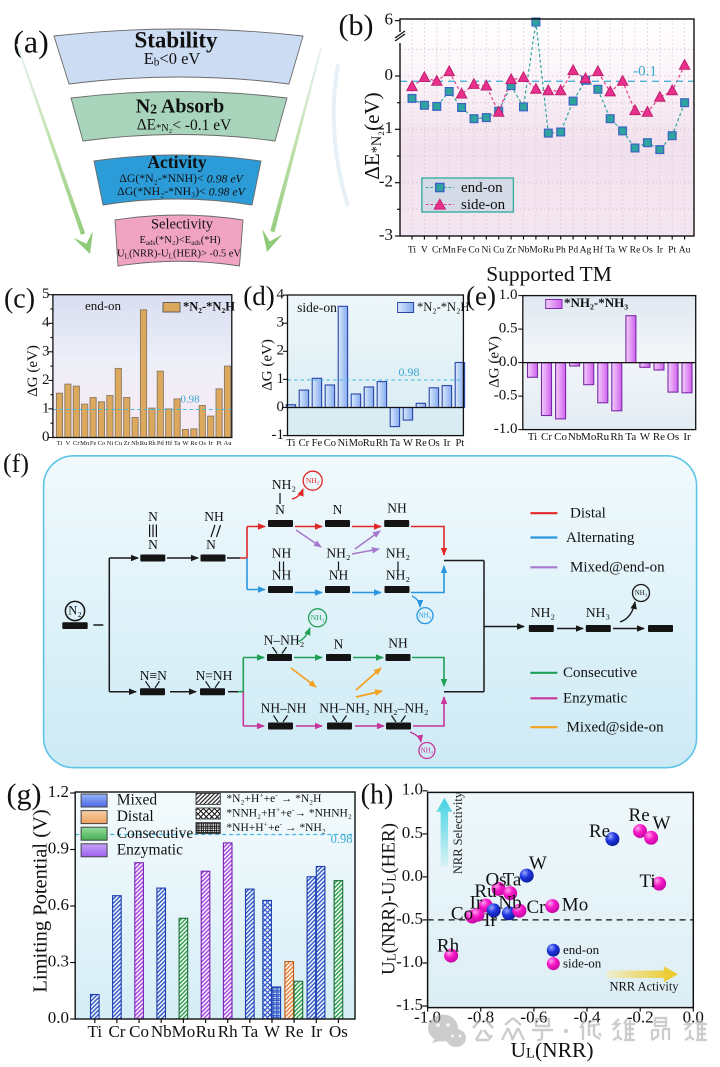 This screenshot has width=720, height=1067. Describe the element at coordinates (275, 826) in the screenshot. I see `svg-text: *NH+H+​+e-​ → *NH₂` at that location.